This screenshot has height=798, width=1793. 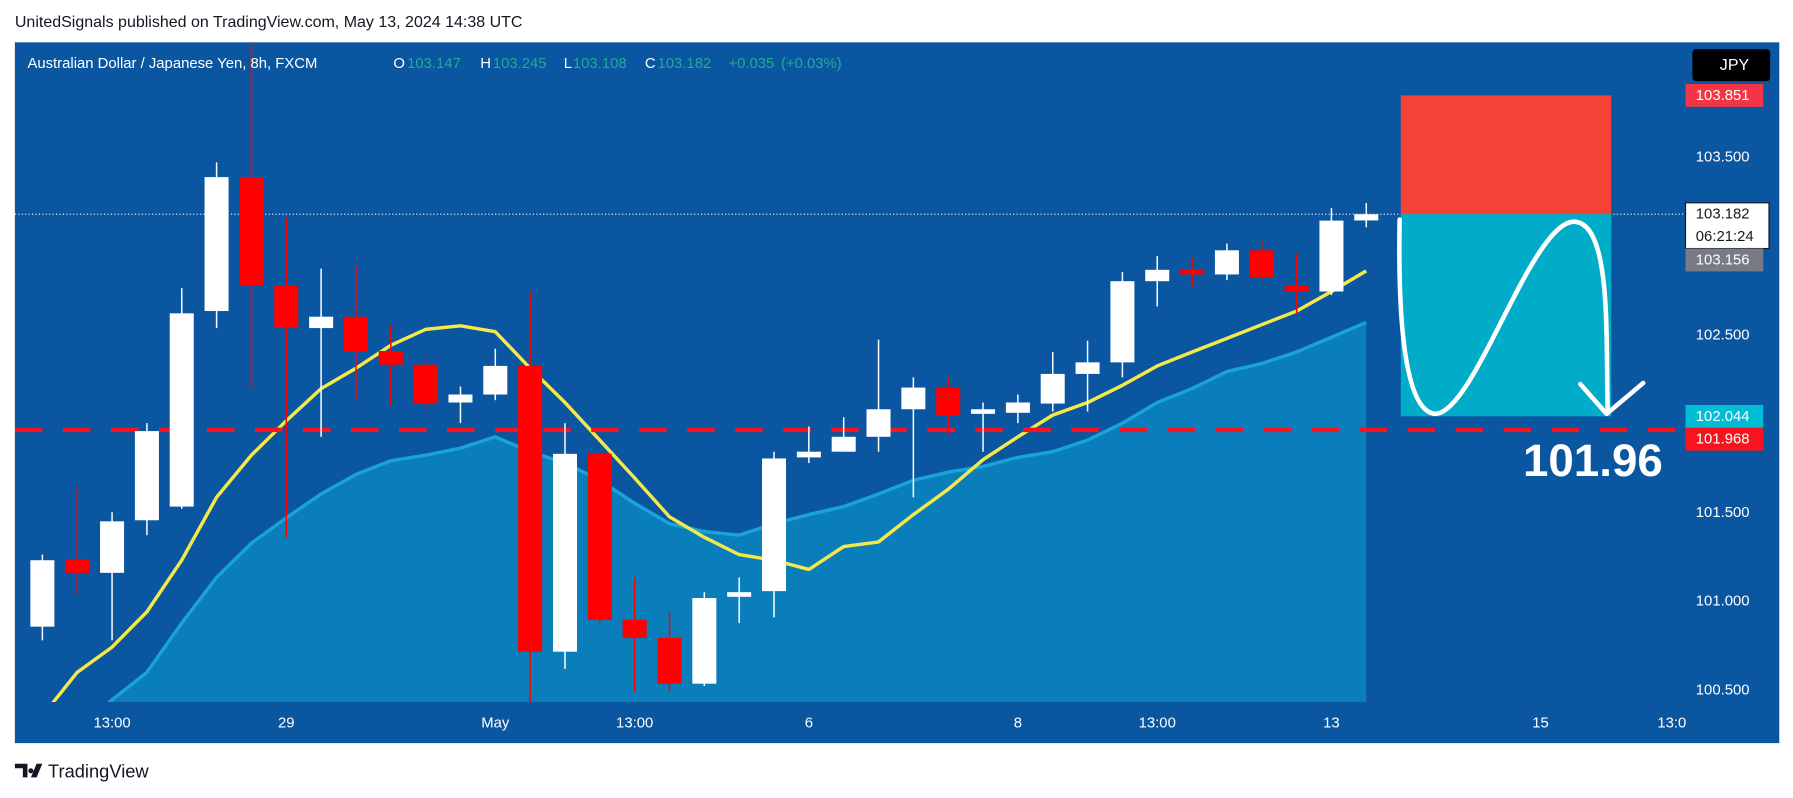 What do you see at coordinates (1331, 724) in the screenshot?
I see `x-tick-label: 13` at bounding box center [1331, 724].